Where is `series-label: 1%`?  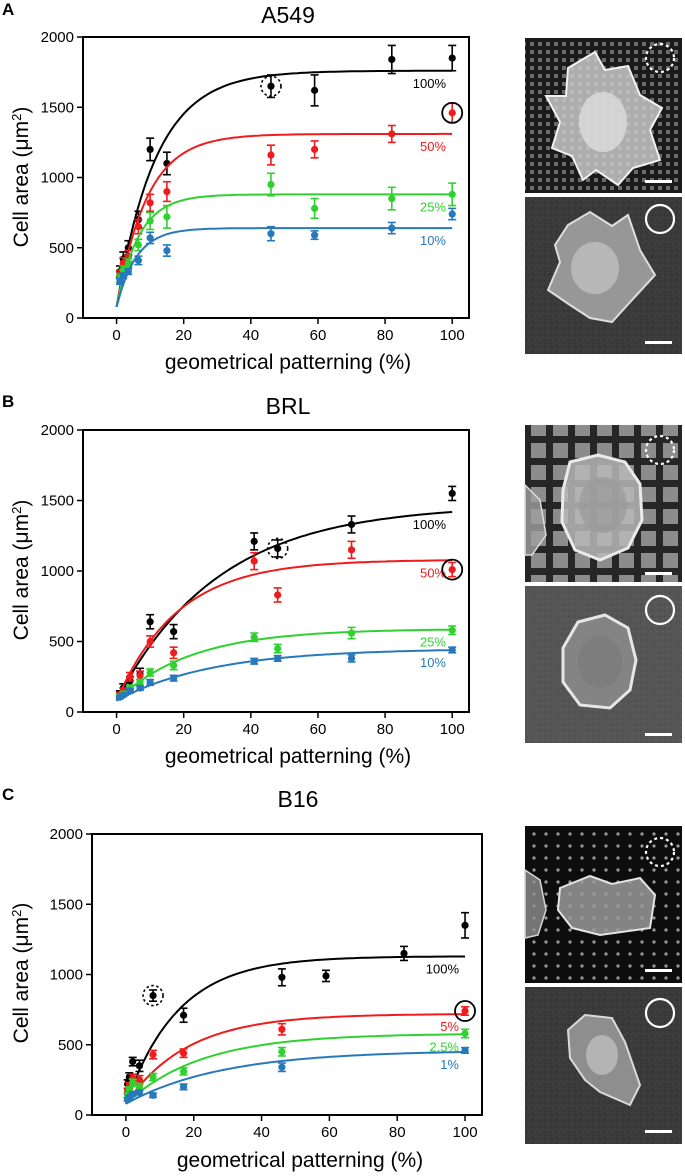
series-label: 1% is located at coordinates (449, 1064).